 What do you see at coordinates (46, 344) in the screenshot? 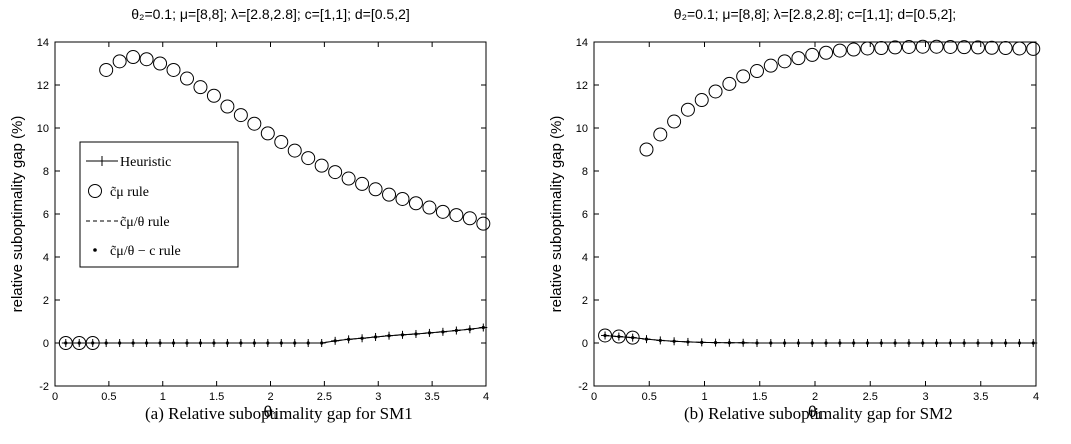
I see `y-tick-label: 0` at bounding box center [46, 344].